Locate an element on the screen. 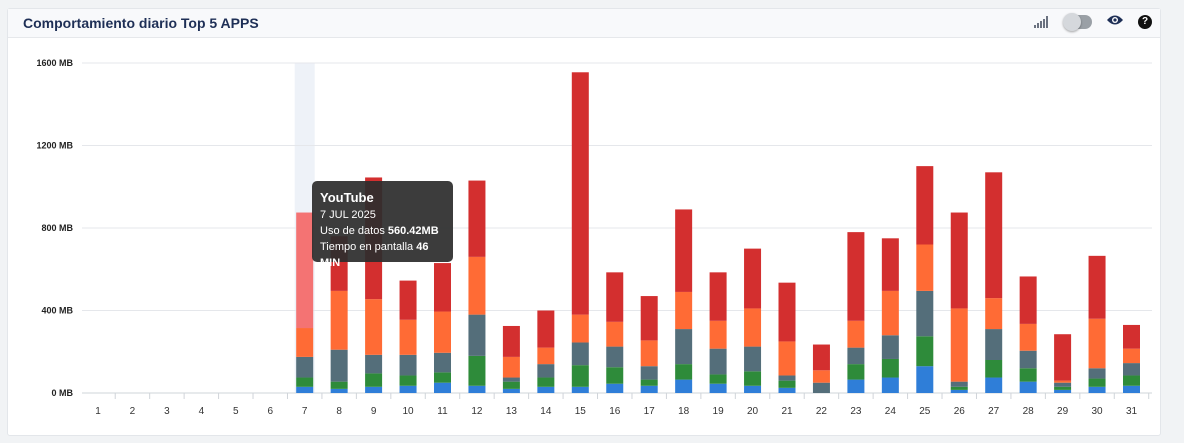 The width and height of the screenshot is (1184, 443). x-tick-label: 16 is located at coordinates (615, 411).